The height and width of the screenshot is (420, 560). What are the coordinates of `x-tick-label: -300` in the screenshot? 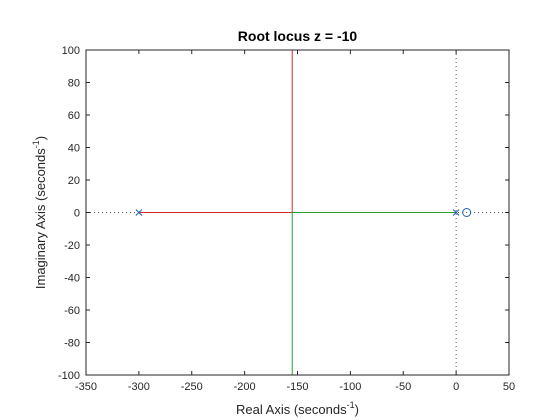 It's located at (139, 387).